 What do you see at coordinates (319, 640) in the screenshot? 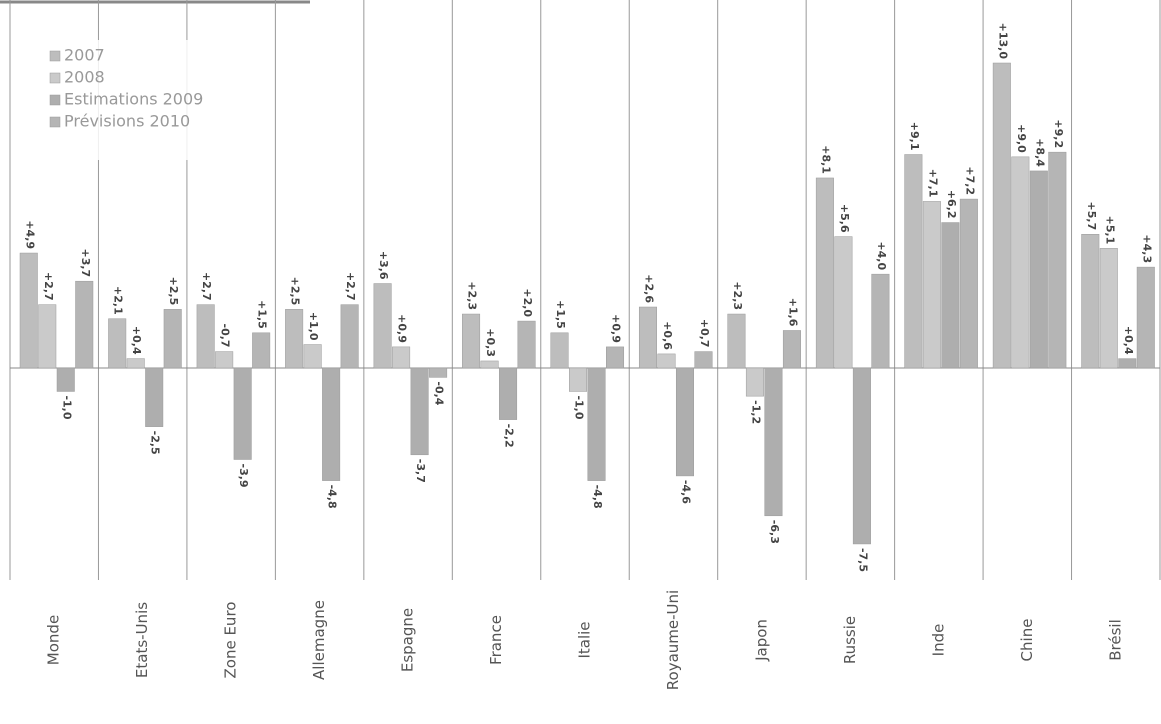
I see `x-tick-label: Allemagne` at bounding box center [319, 640].